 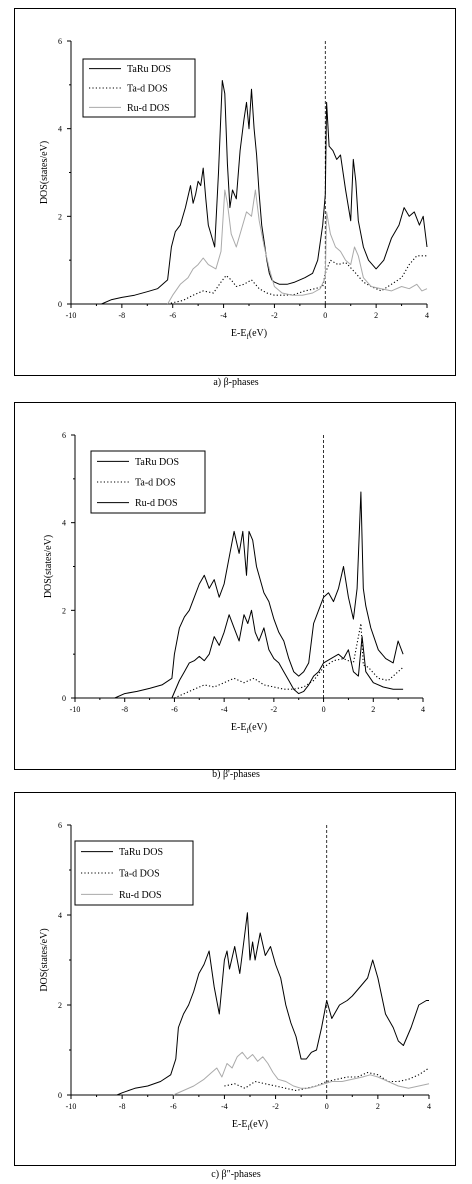 I want to click on caption-b: b) β'-phases, so click(x=236, y=774).